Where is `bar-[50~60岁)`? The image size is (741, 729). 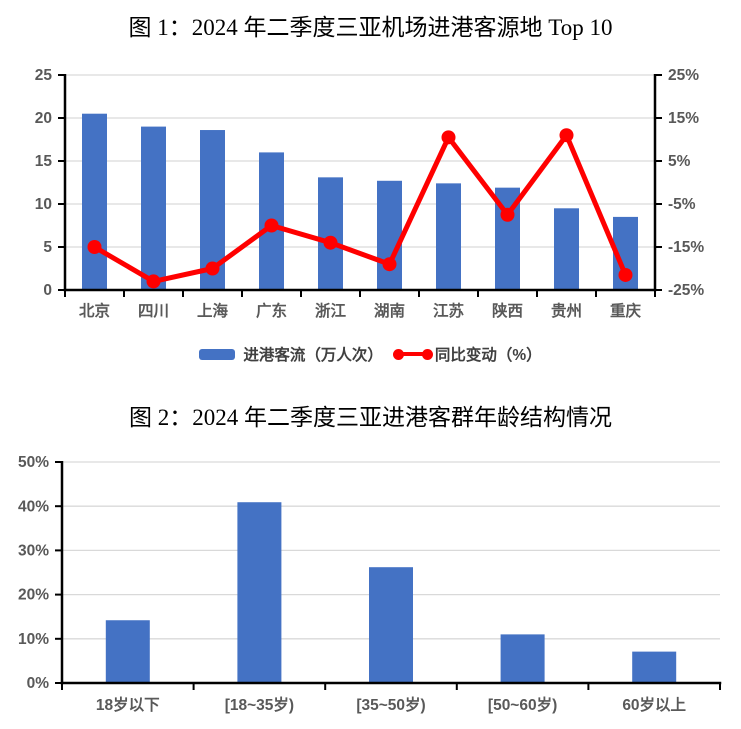
bar-[50~60岁) is located at coordinates (522, 658).